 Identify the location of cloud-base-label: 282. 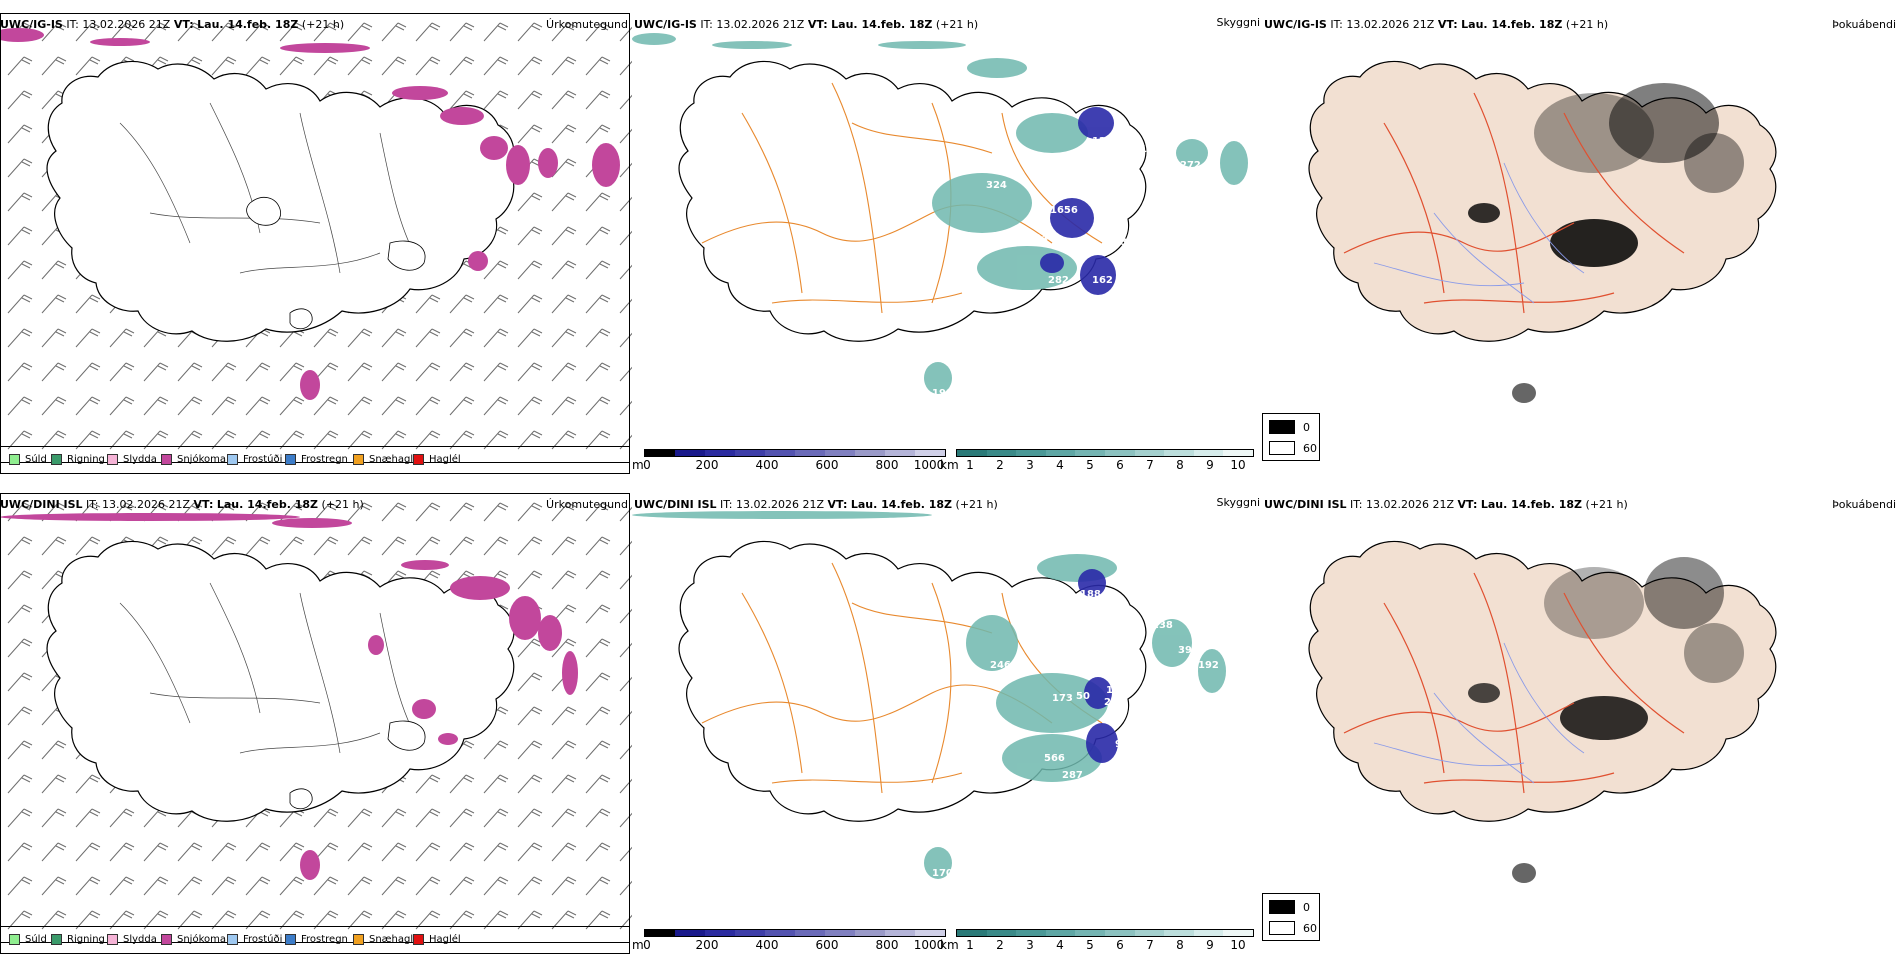
(1058, 280).